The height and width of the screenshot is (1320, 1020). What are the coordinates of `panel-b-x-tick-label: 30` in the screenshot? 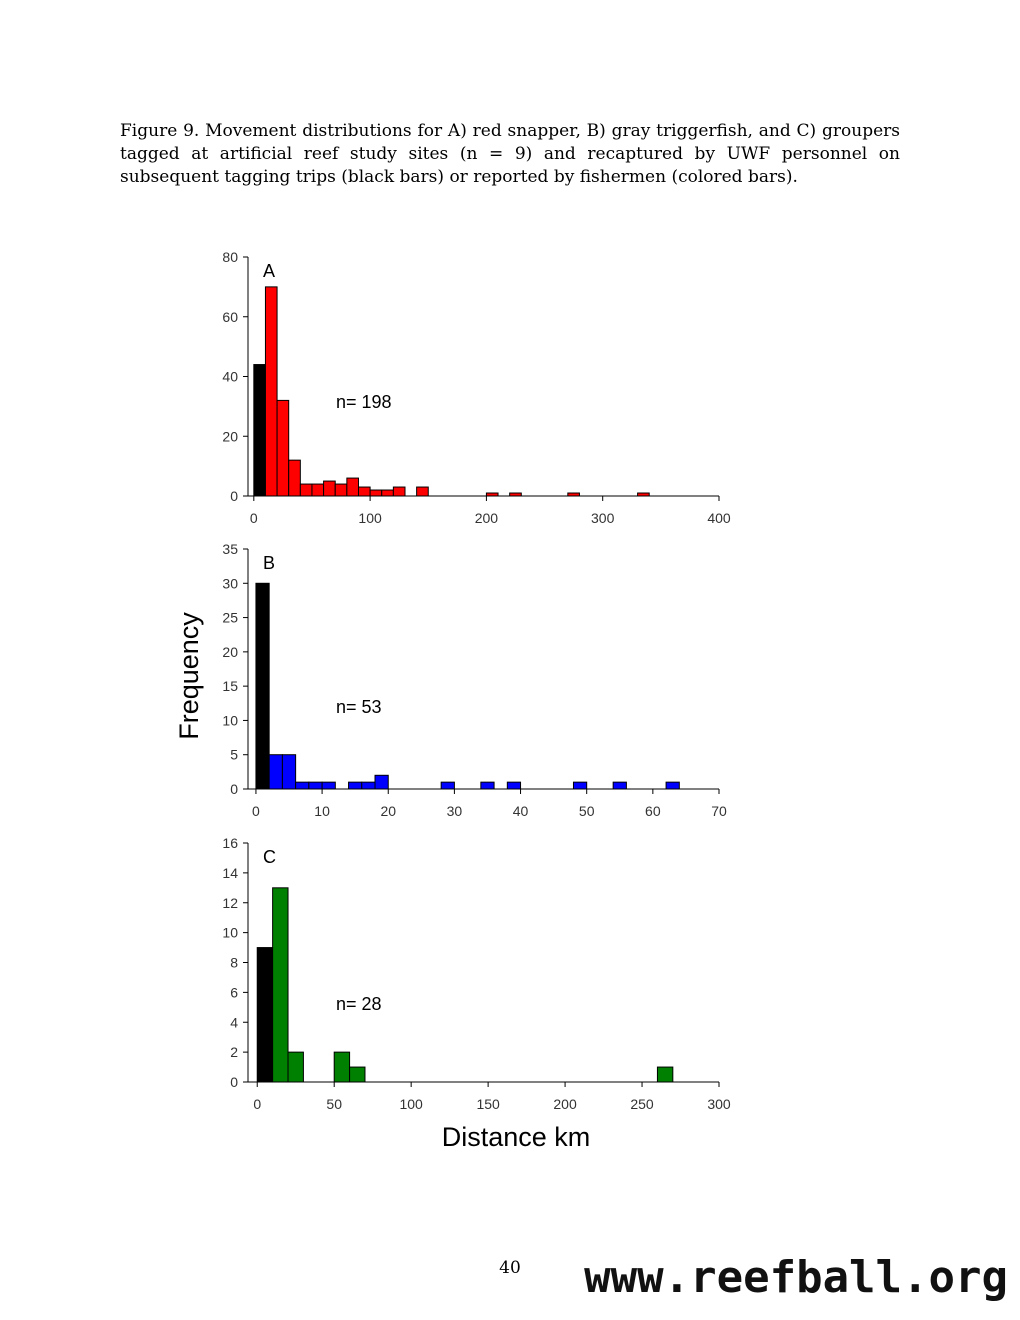 It's located at (455, 811).